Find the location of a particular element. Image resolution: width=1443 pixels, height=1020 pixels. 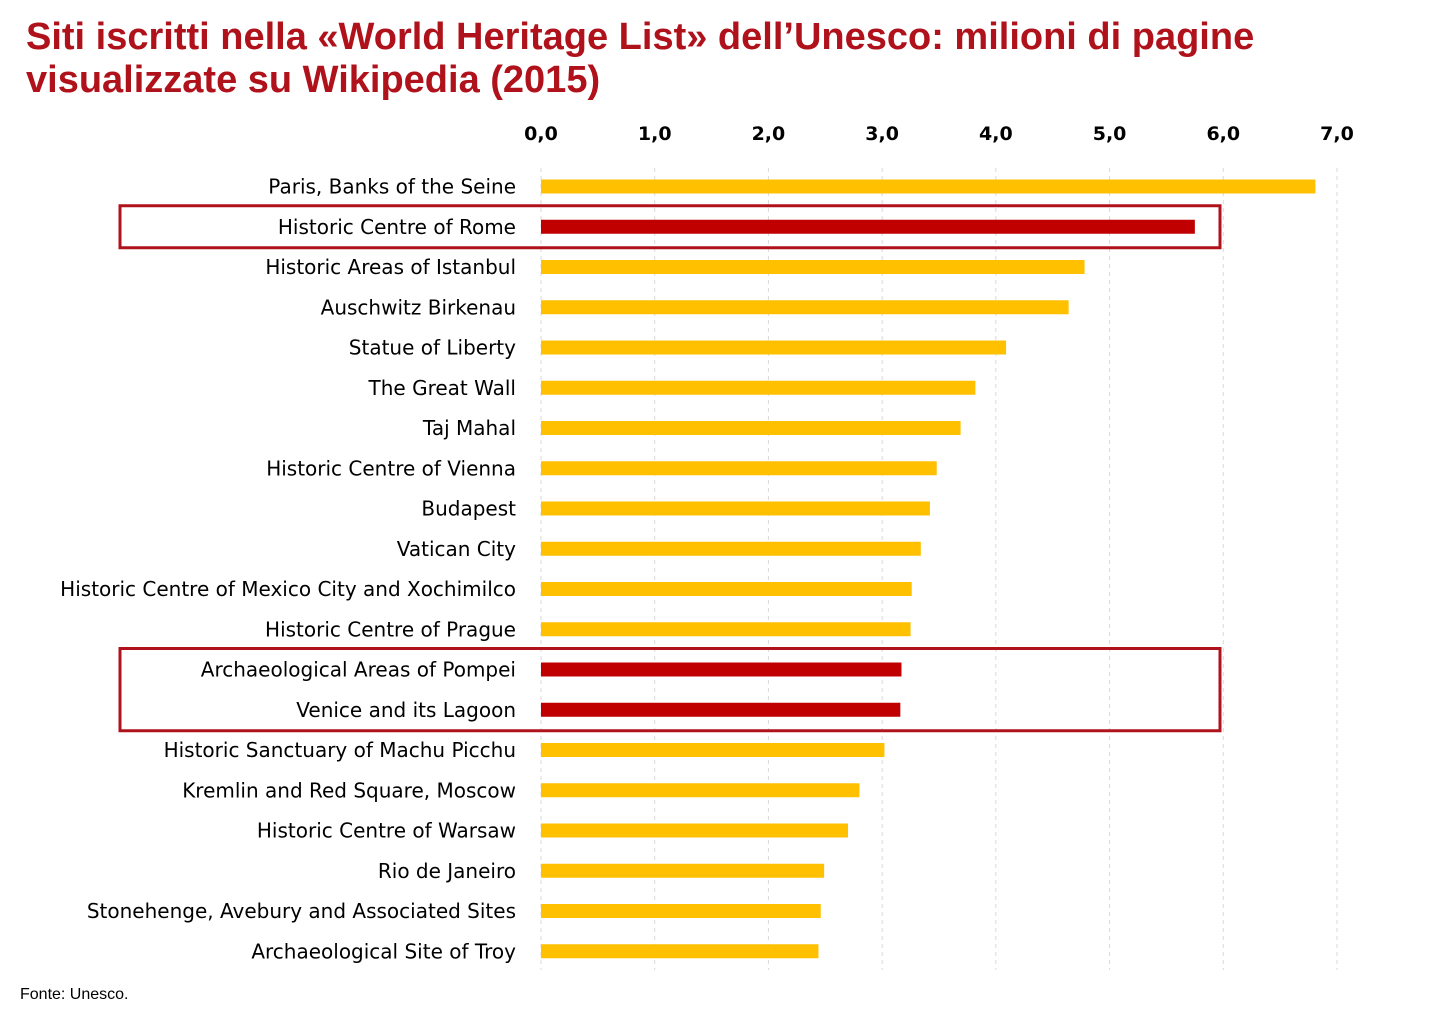

category-label: Archaeological Site of Troy is located at coordinates (383, 951).